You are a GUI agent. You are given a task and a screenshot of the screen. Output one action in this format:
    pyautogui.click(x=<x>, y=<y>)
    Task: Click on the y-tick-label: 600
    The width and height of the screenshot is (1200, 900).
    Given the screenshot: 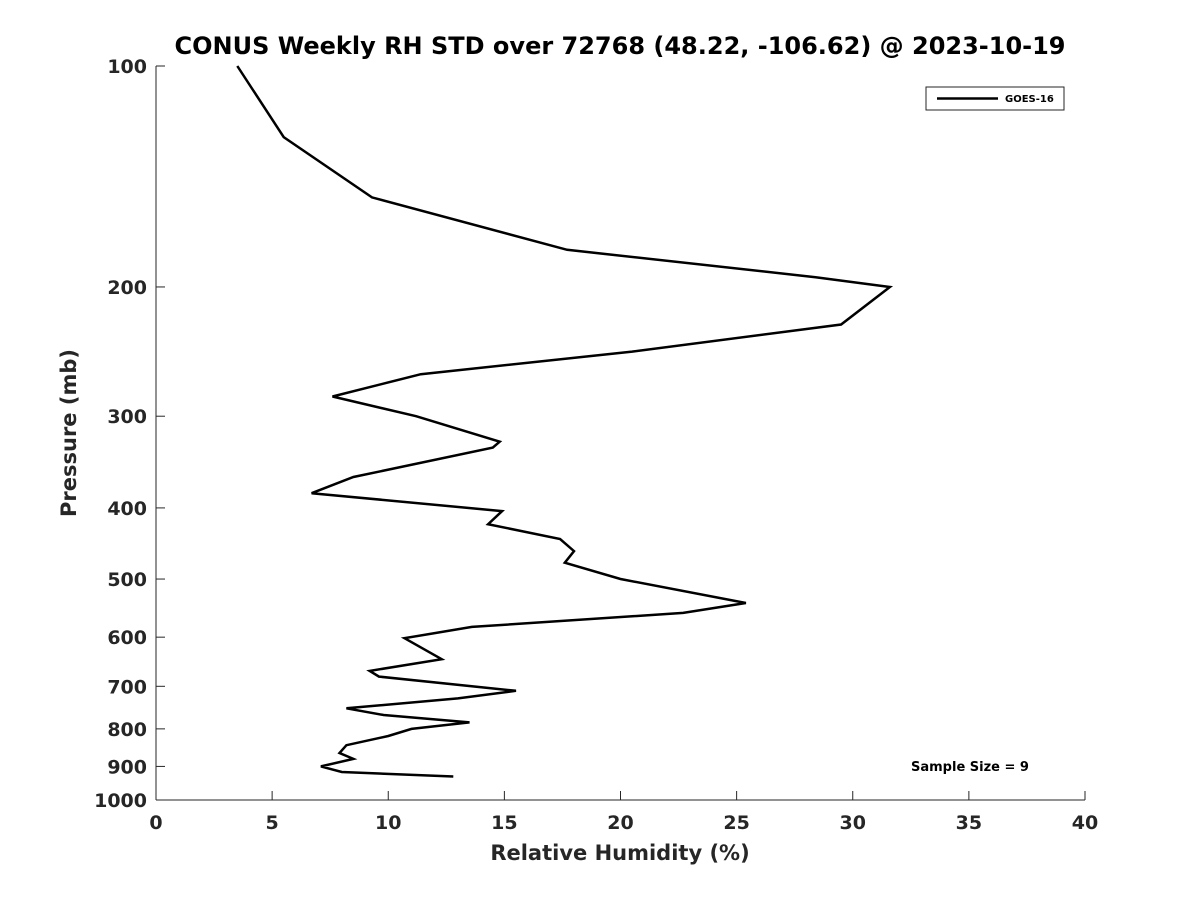 What is the action you would take?
    pyautogui.click(x=127, y=638)
    